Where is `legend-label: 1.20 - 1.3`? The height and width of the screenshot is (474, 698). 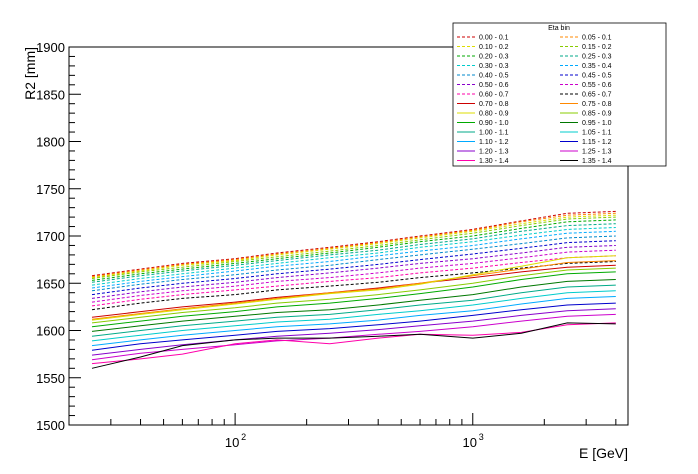
legend-label: 1.20 - 1.3 is located at coordinates (494, 152).